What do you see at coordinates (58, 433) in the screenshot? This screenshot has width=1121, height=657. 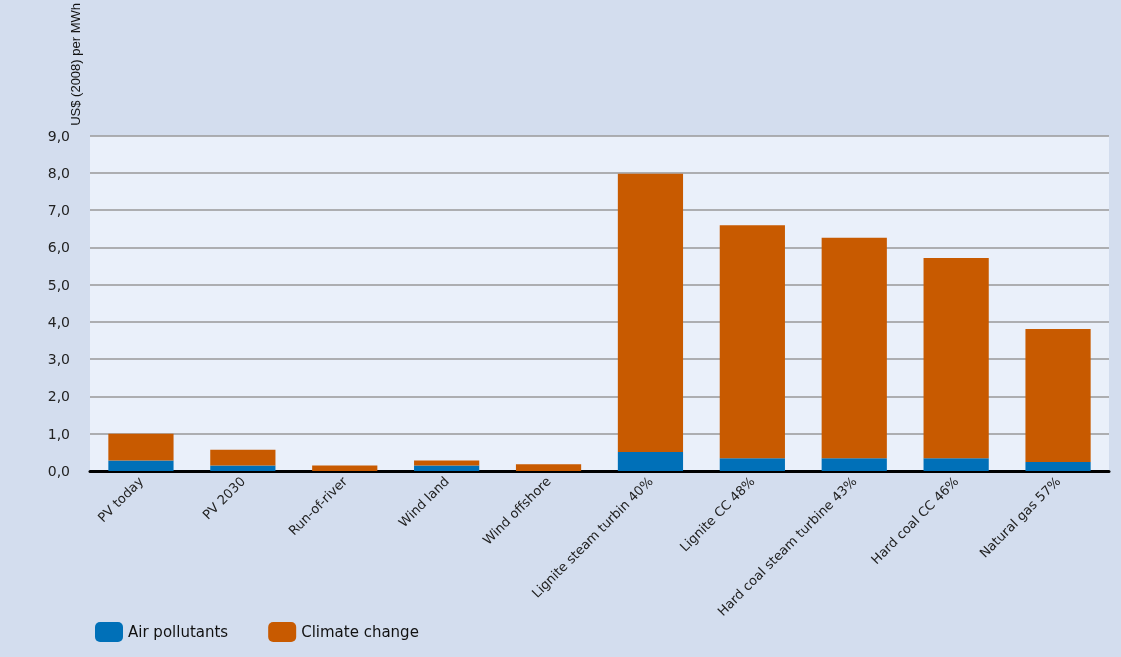 I see `y-tick-label: 1,0` at bounding box center [58, 433].